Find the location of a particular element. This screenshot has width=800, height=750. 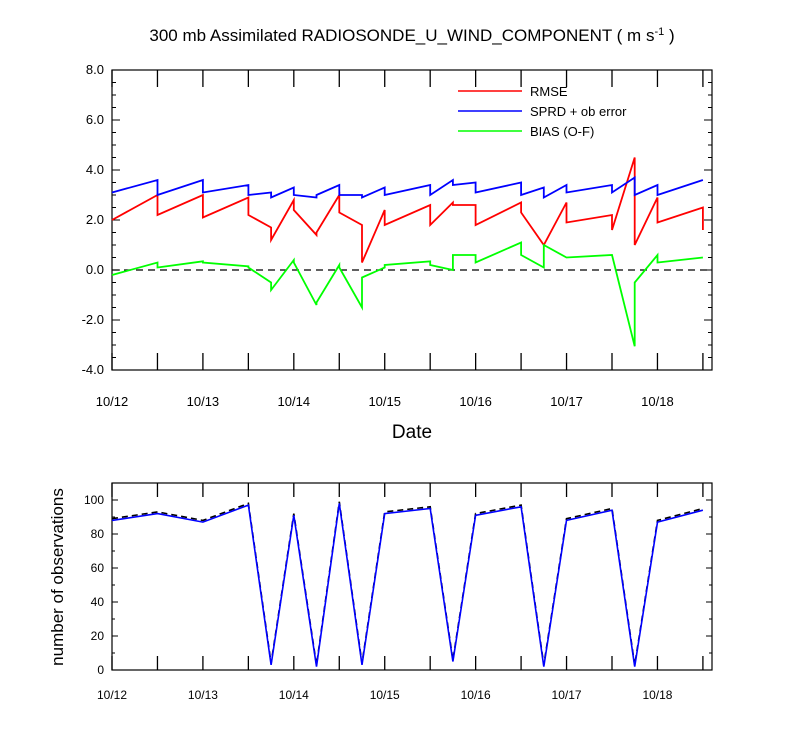

y-tick-label: -4.0 is located at coordinates (93, 369).